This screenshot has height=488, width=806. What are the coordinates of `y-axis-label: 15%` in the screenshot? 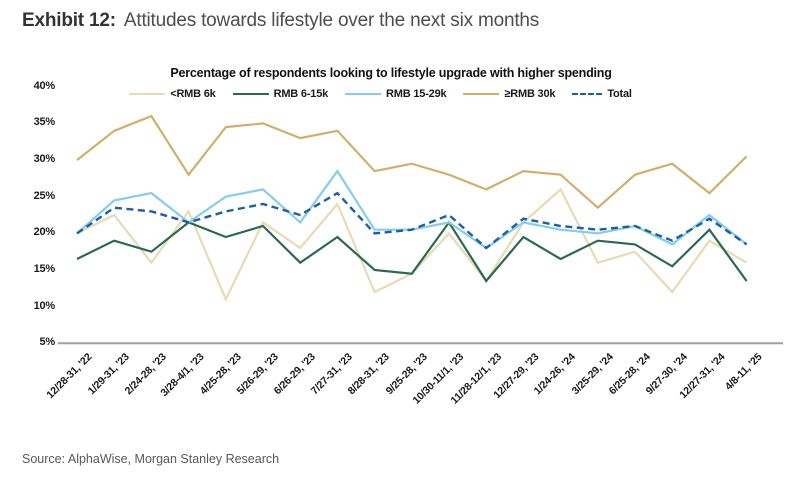 It's located at (44, 269).